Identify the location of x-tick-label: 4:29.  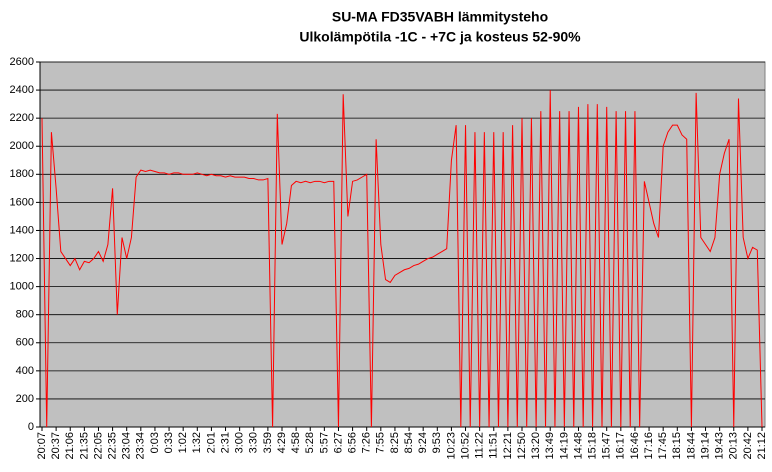
(282, 442).